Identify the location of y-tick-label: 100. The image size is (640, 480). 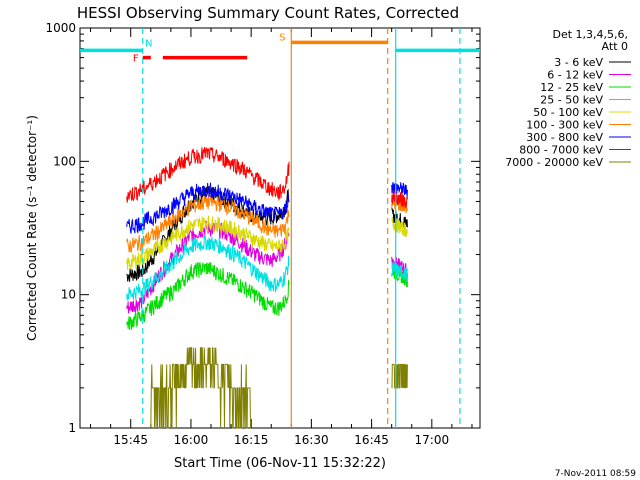
(64, 161).